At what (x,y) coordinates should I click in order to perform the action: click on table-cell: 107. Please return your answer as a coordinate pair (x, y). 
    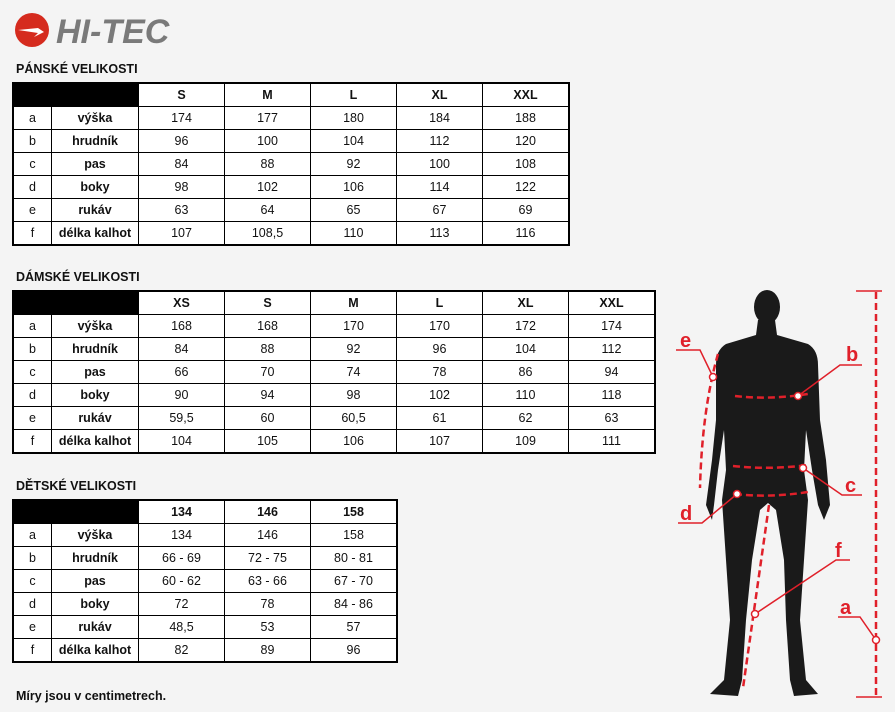
    Looking at the image, I should click on (439, 441).